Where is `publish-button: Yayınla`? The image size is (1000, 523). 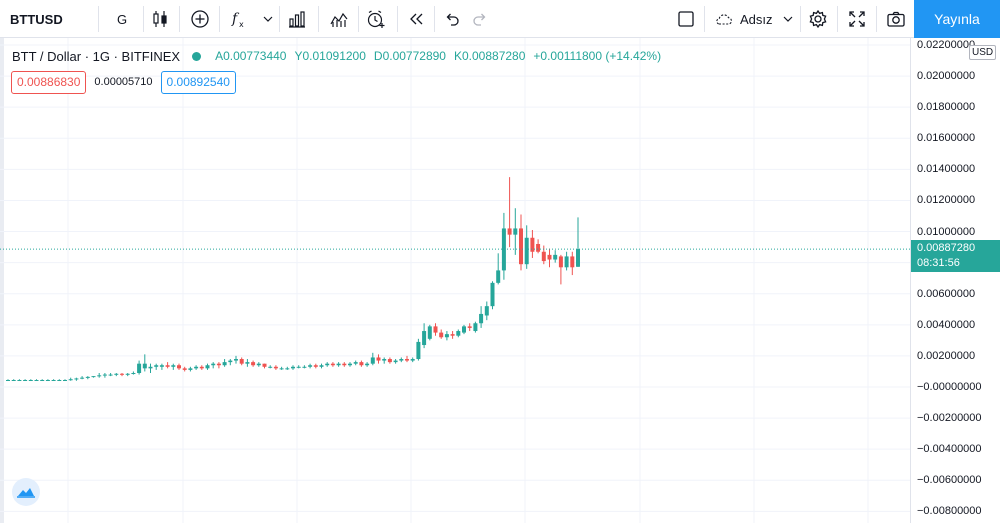
publish-button: Yayınla is located at coordinates (957, 19).